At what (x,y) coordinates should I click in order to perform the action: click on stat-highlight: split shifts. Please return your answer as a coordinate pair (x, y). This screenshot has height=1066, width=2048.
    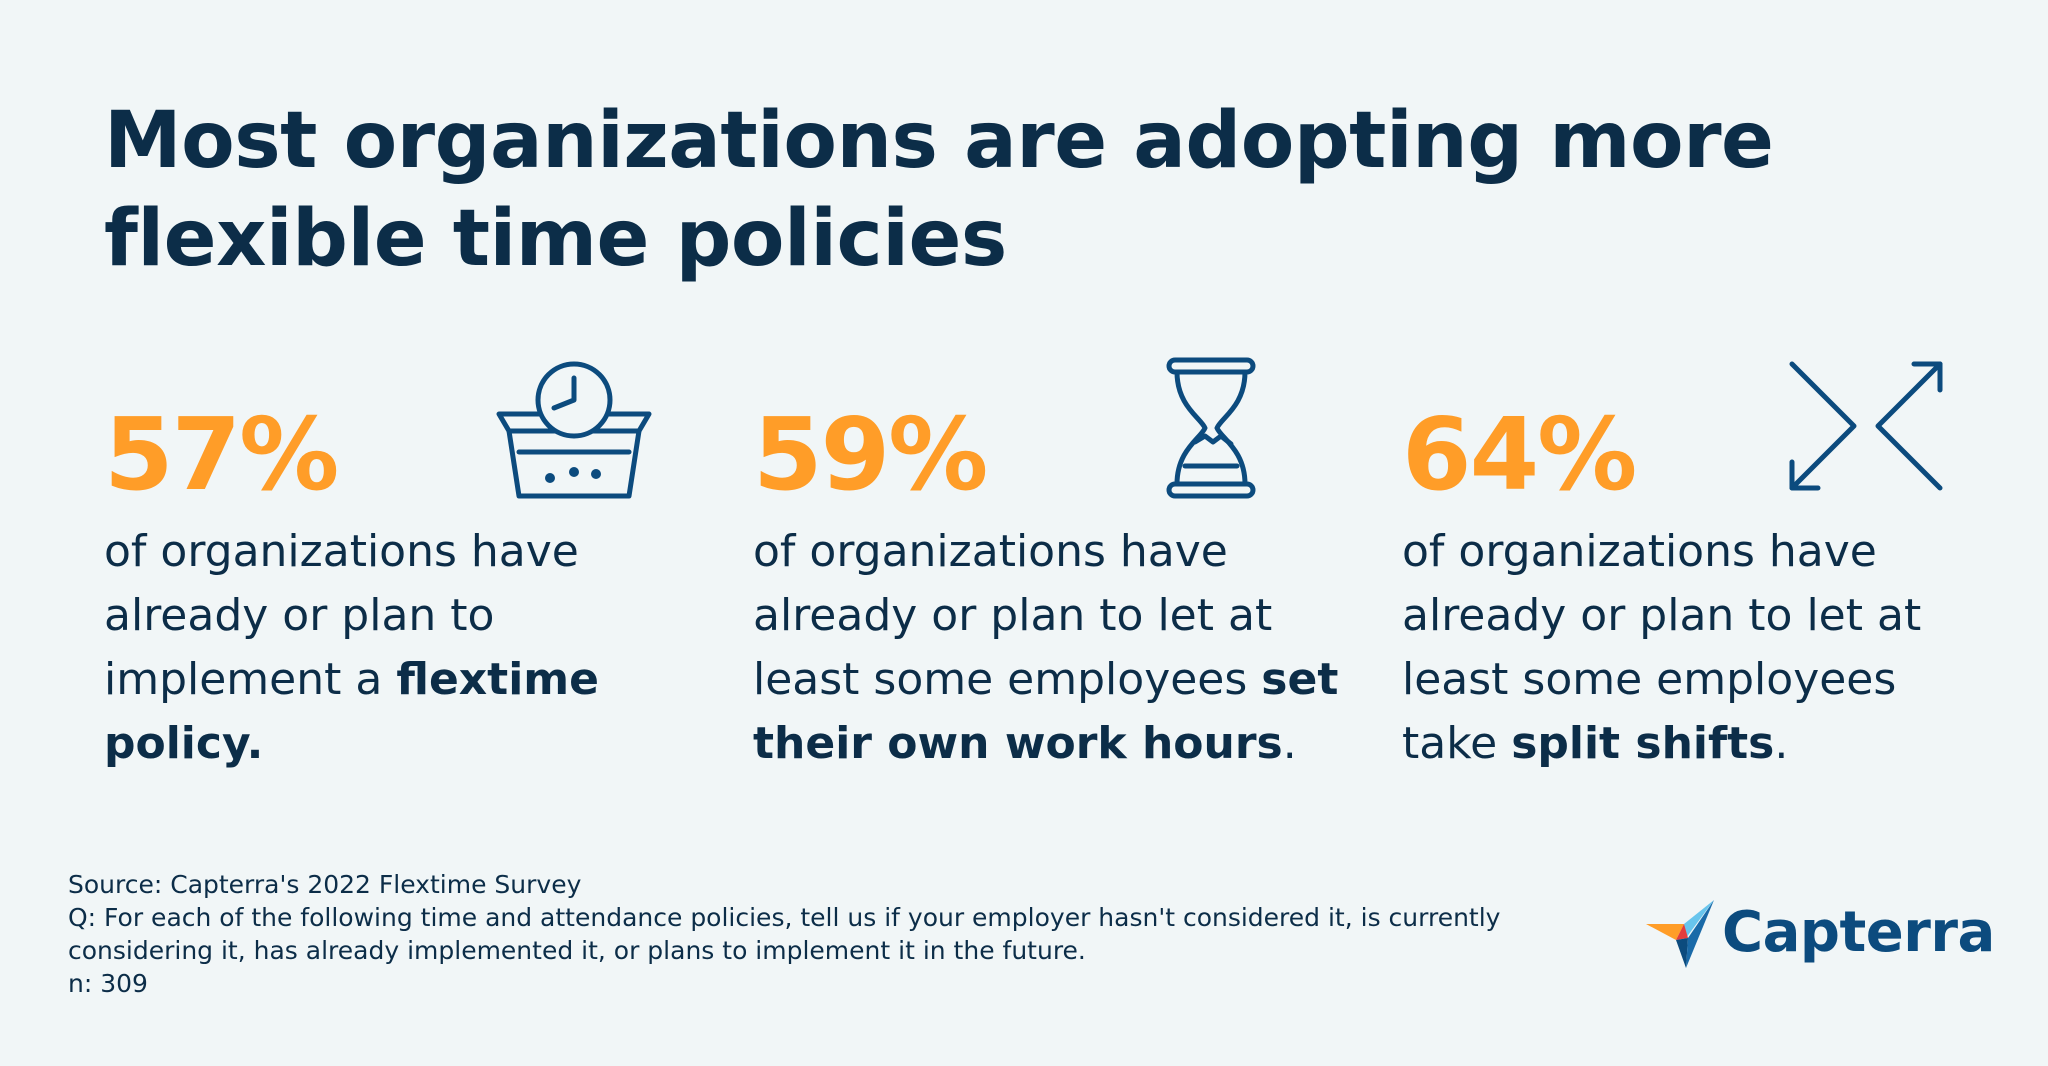
    Looking at the image, I should click on (1643, 743).